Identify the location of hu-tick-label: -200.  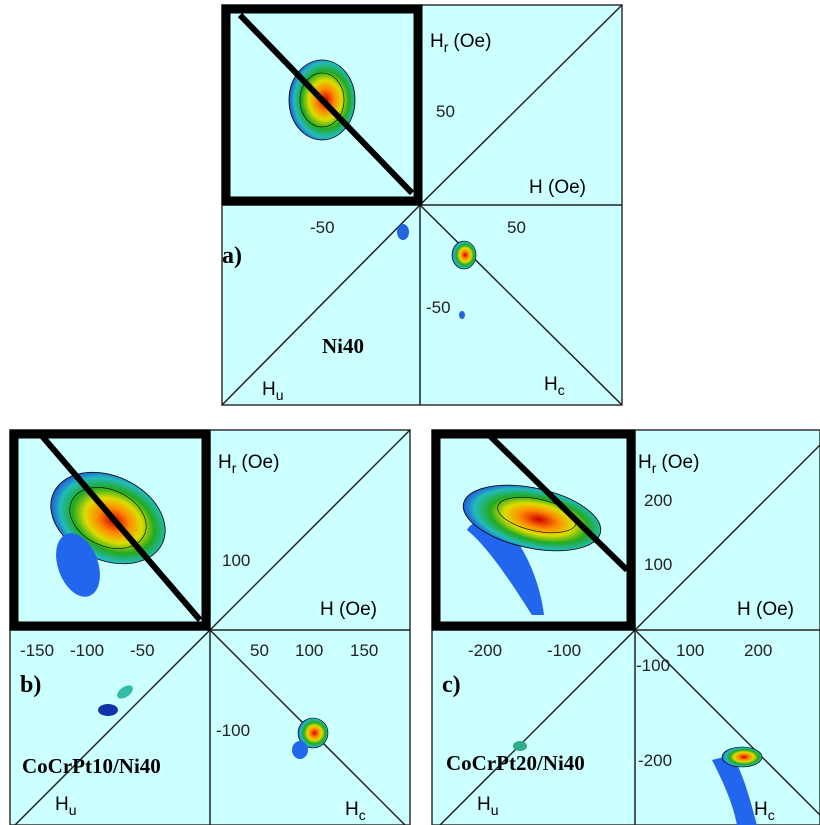
(485, 650).